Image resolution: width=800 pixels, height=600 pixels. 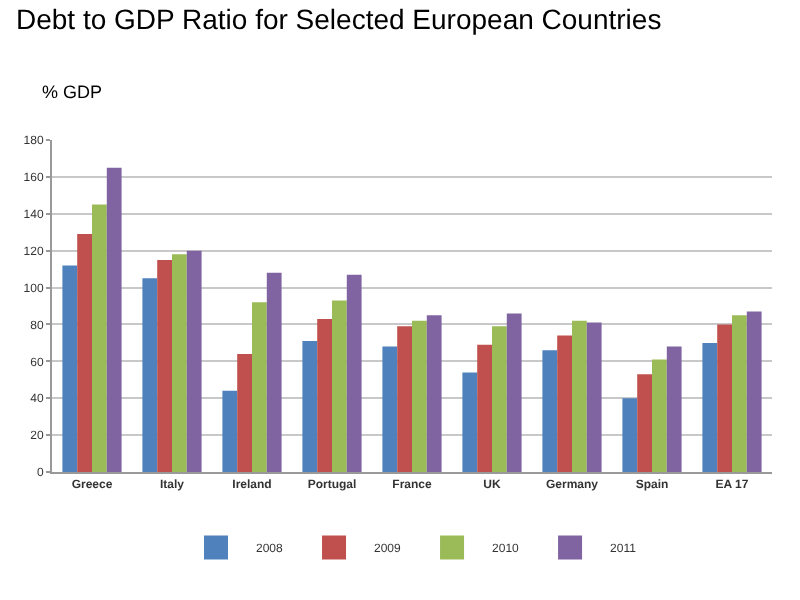 What do you see at coordinates (339, 18) in the screenshot?
I see `chart-title: Debt to GDP Ratio for Selected European Countries` at bounding box center [339, 18].